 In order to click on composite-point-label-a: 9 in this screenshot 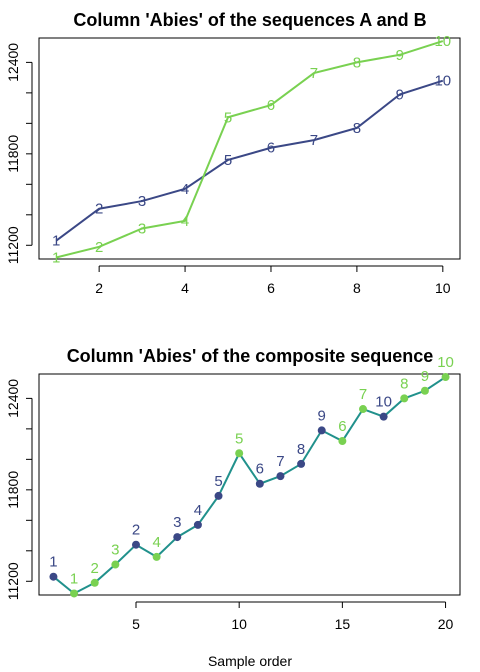, I will do `click(322, 415)`.